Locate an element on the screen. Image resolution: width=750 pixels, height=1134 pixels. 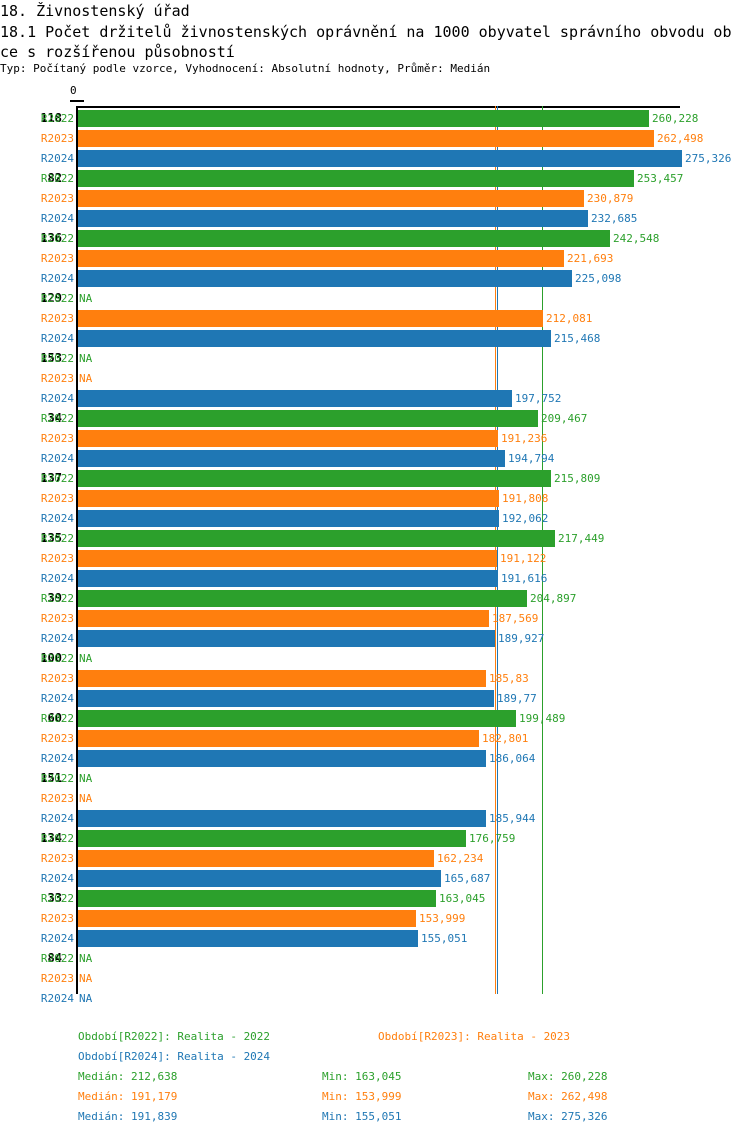
x-axis-zero-label: 0 is located at coordinates (73, 90).